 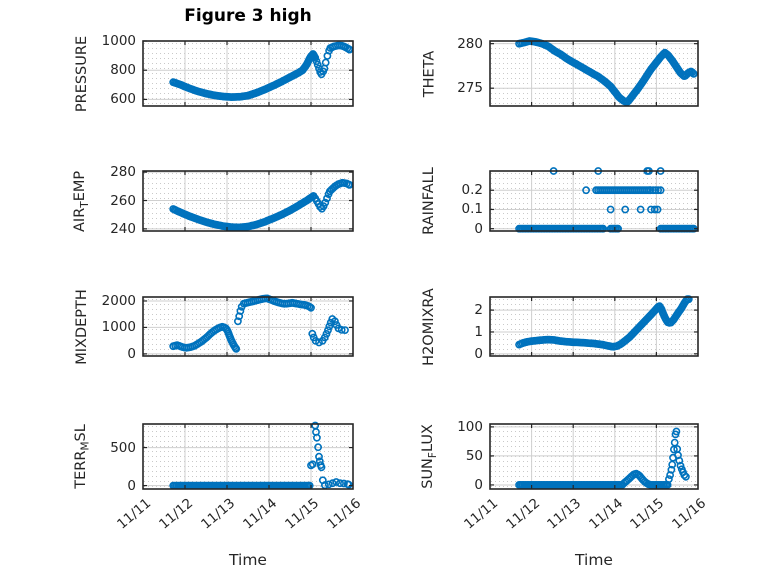 What do you see at coordinates (470, 43) in the screenshot?
I see `ytick-label-THETA: 280` at bounding box center [470, 43].